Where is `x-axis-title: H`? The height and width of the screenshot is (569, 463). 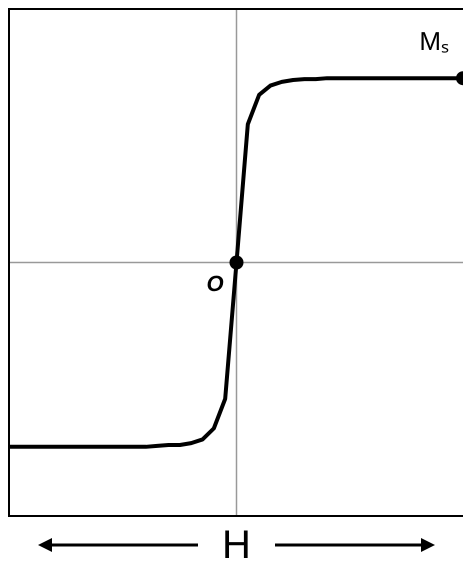 x-axis-title: H is located at coordinates (236, 545).